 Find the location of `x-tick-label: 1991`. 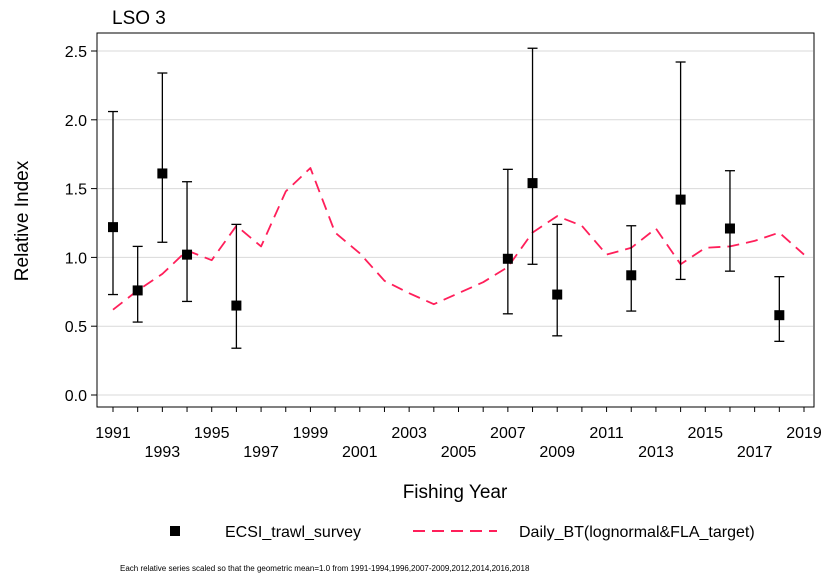

x-tick-label: 1991 is located at coordinates (113, 433).